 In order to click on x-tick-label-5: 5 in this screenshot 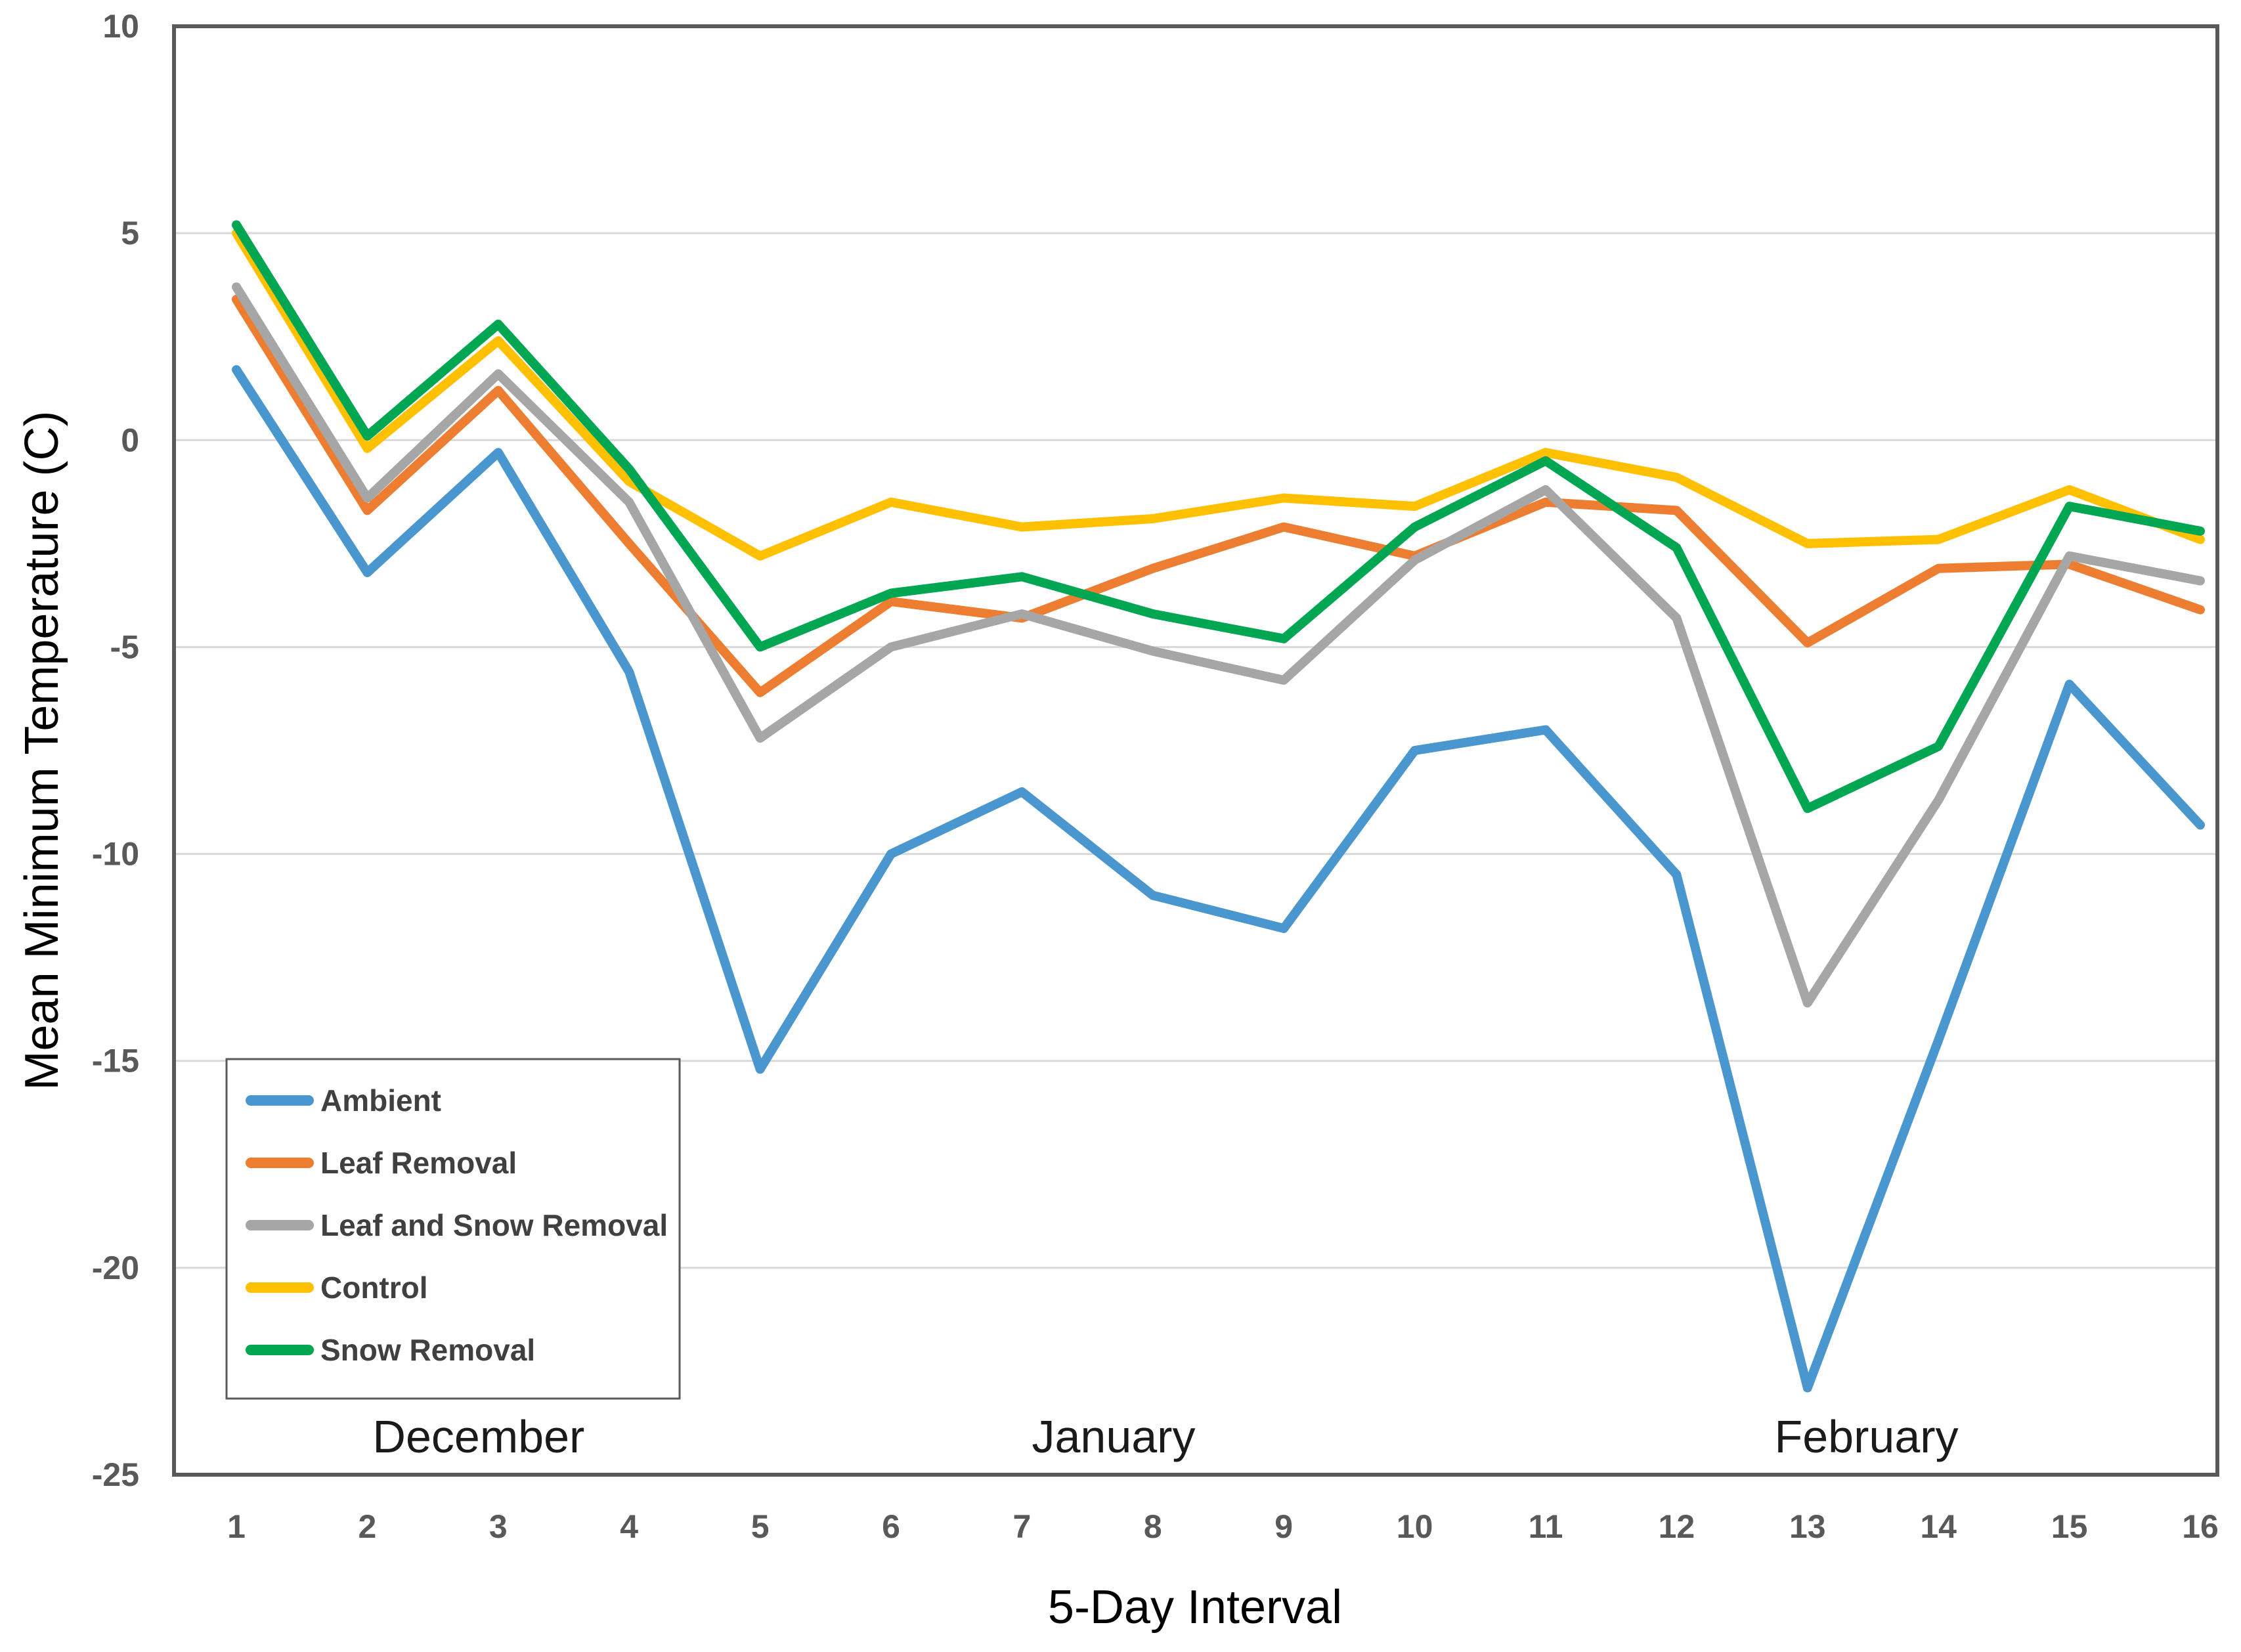, I will do `click(760, 1526)`.